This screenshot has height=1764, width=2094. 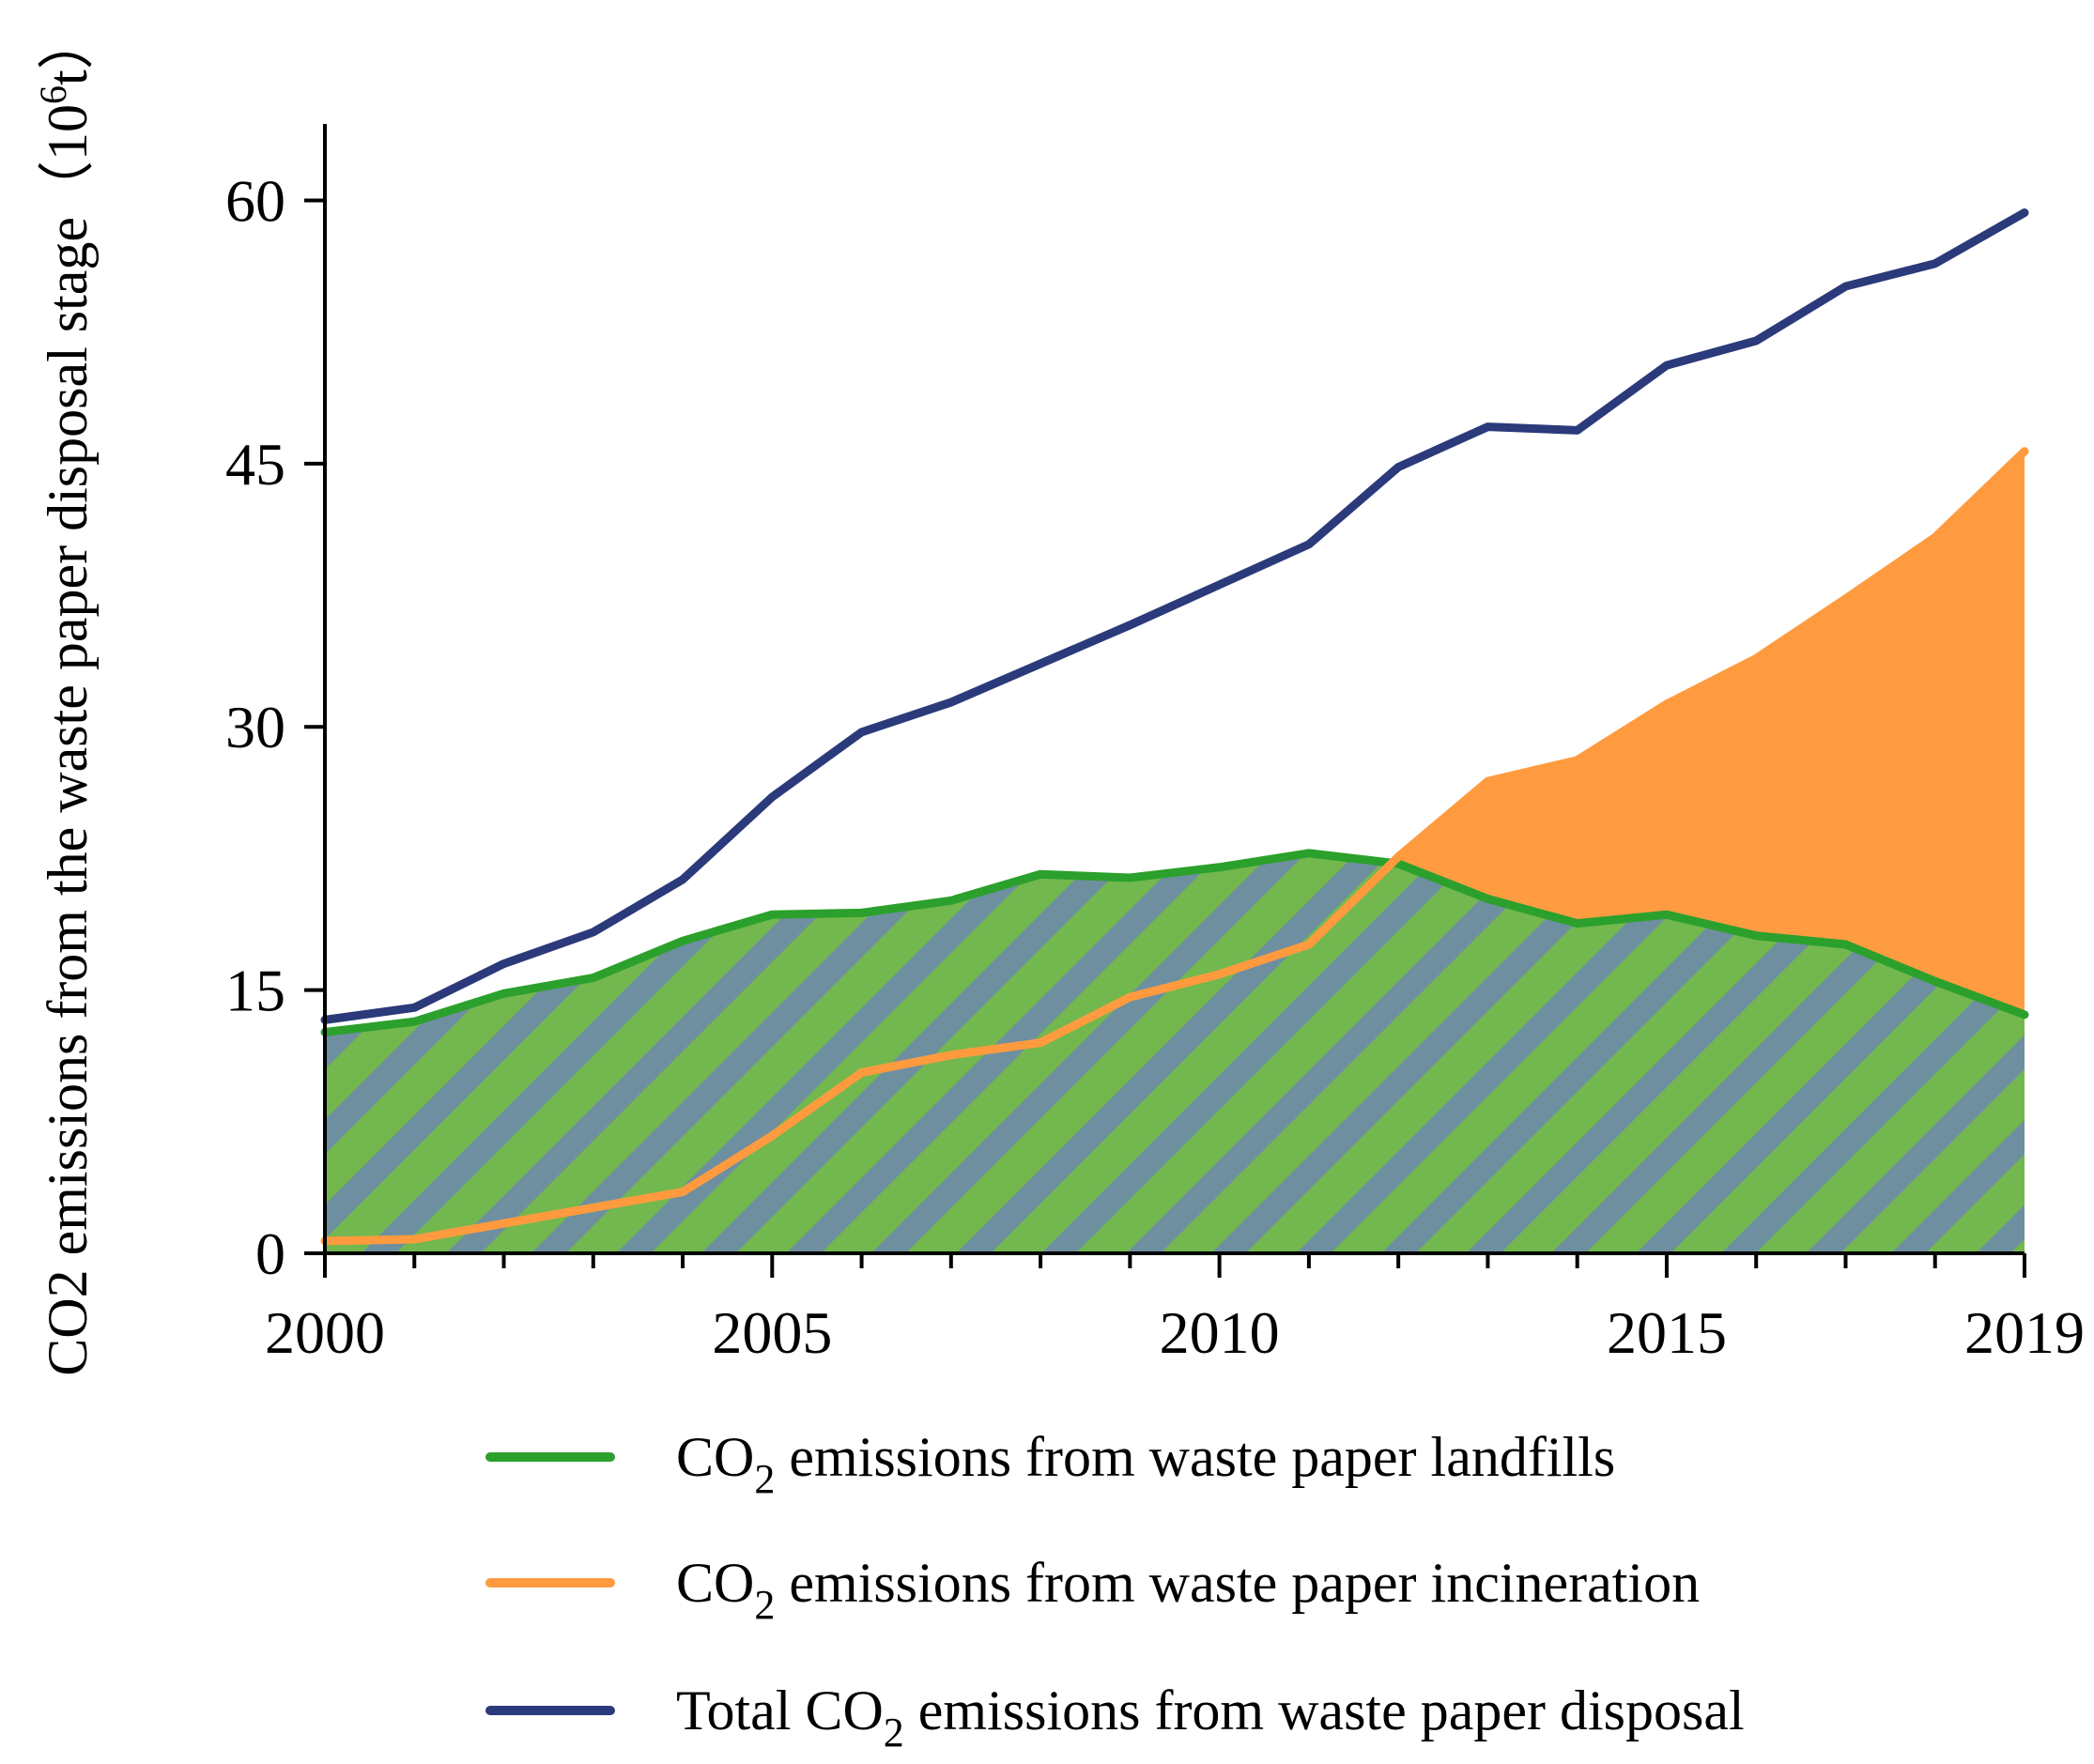 What do you see at coordinates (1174, 943) in the screenshot?
I see `landfill-line` at bounding box center [1174, 943].